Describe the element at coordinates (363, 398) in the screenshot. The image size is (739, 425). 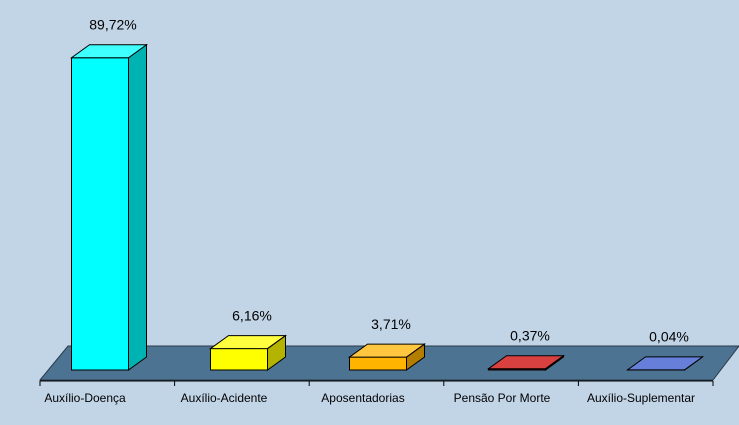
I see `x-tick-label: Aposentadorias` at that location.